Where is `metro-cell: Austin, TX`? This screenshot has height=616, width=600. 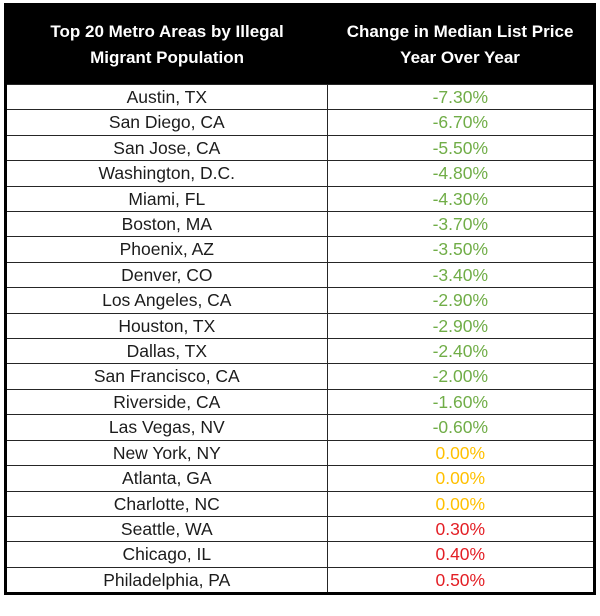 metro-cell: Austin, TX is located at coordinates (166, 96).